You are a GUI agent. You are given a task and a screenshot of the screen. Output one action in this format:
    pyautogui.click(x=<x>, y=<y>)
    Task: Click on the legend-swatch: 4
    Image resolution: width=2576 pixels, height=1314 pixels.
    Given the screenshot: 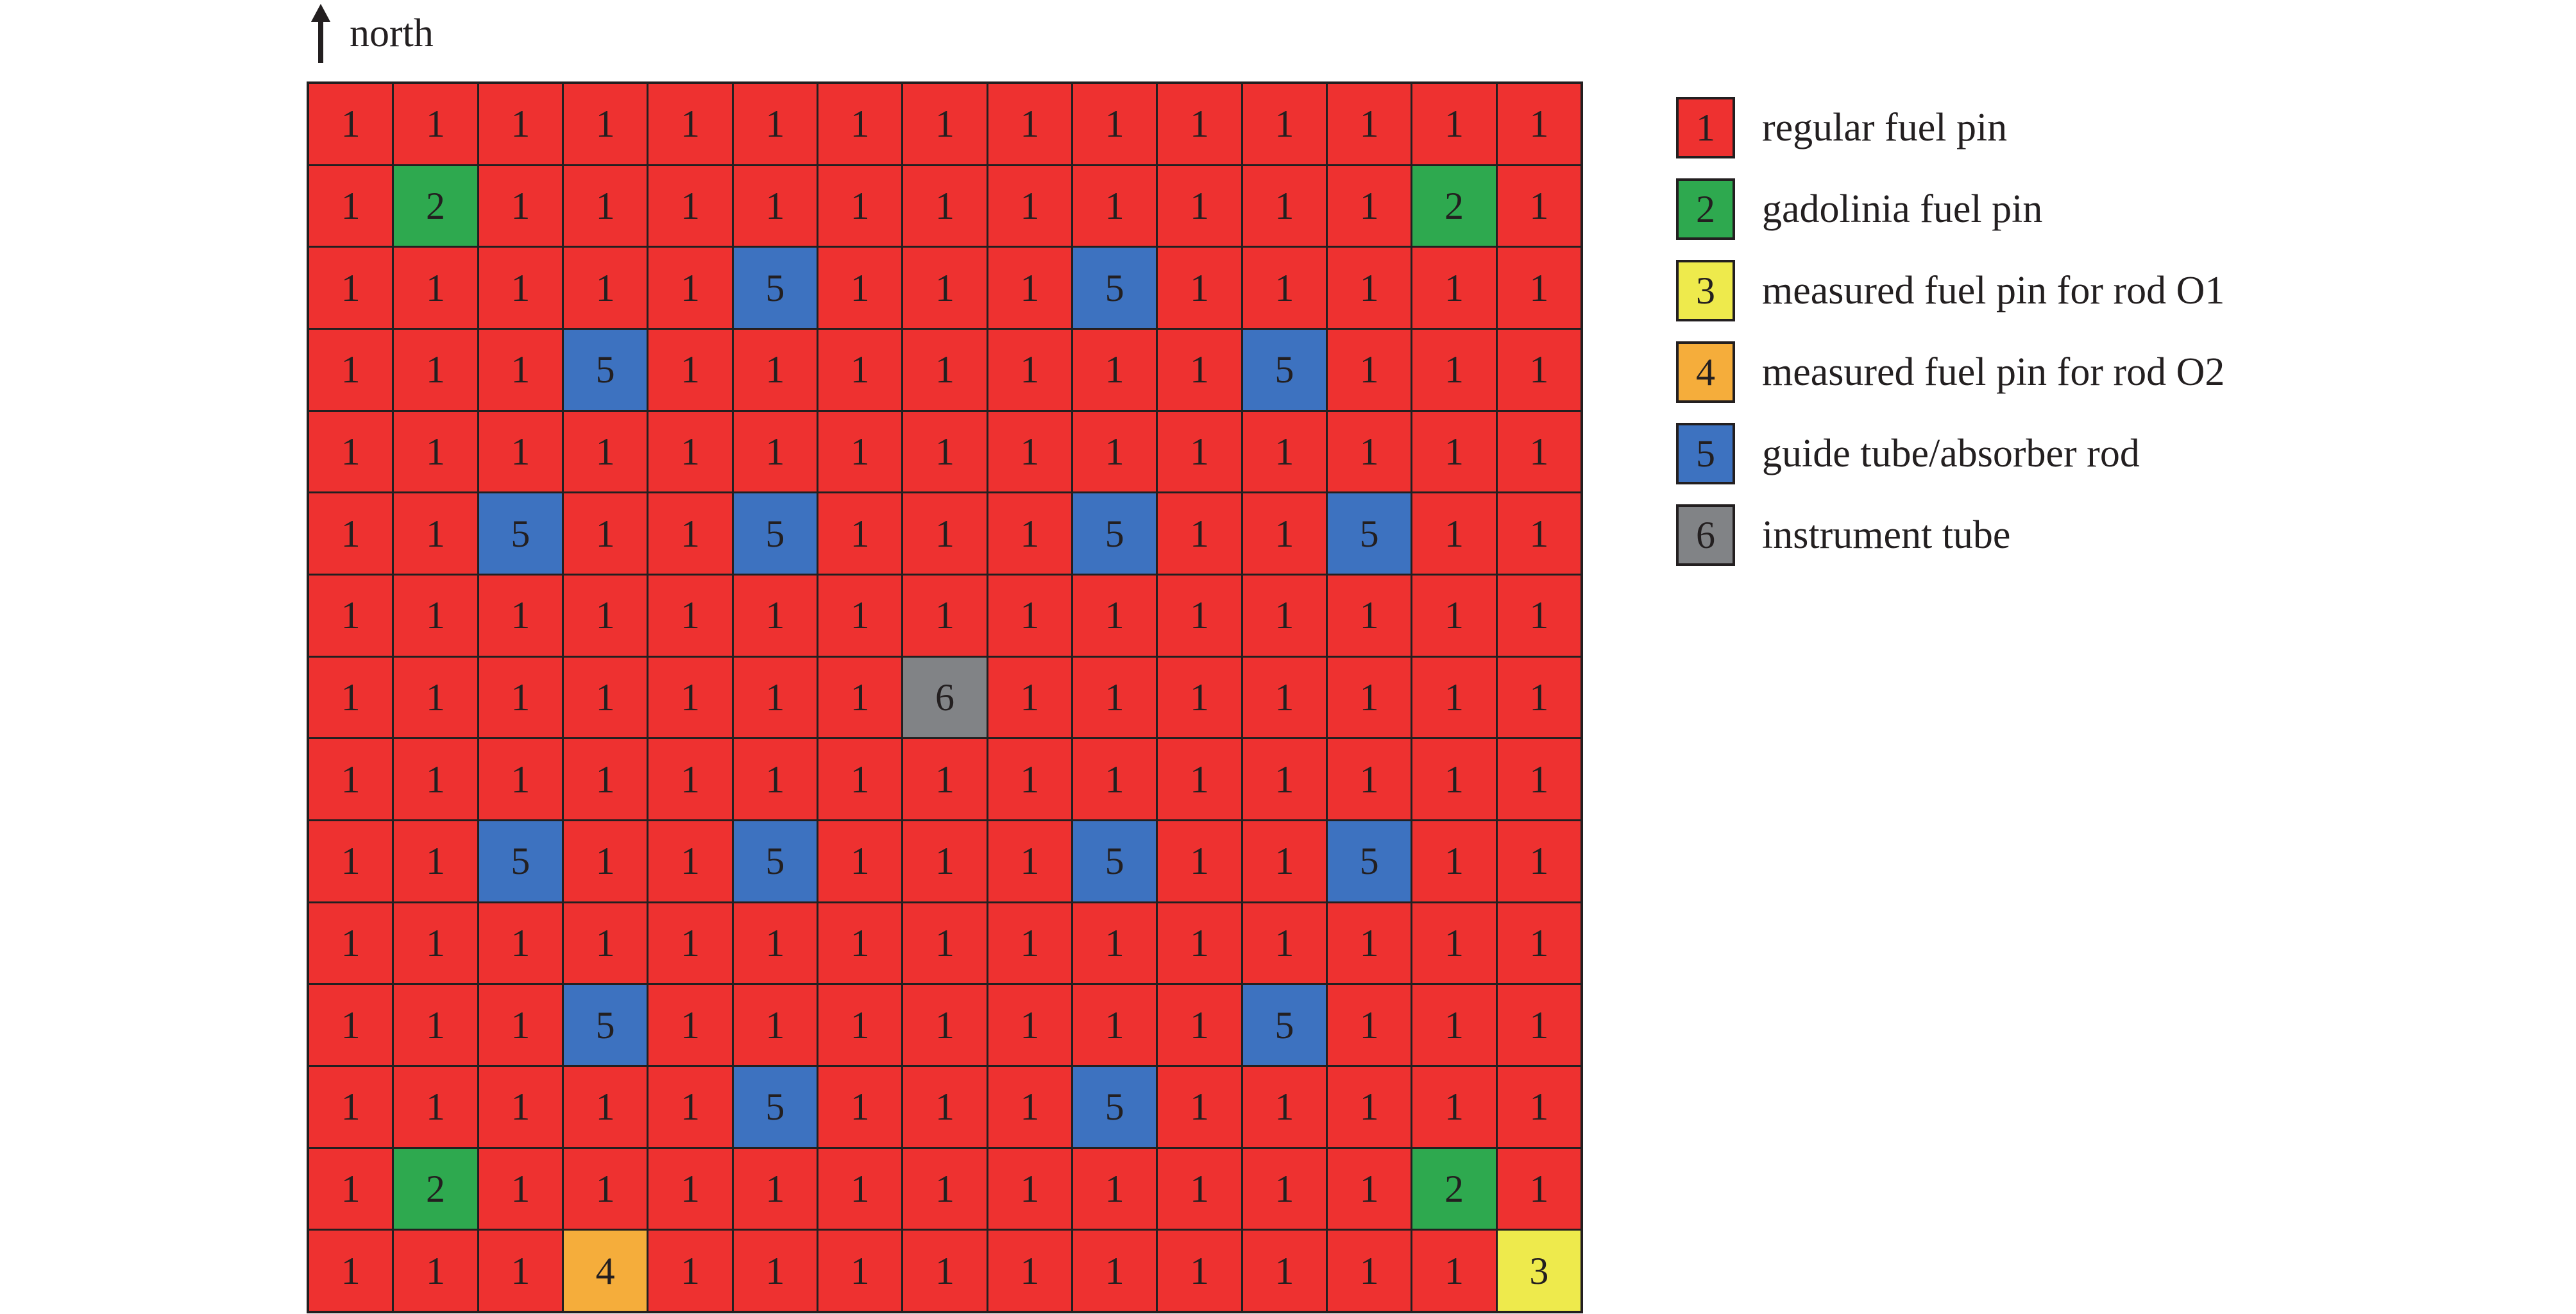 What is the action you would take?
    pyautogui.click(x=1705, y=372)
    